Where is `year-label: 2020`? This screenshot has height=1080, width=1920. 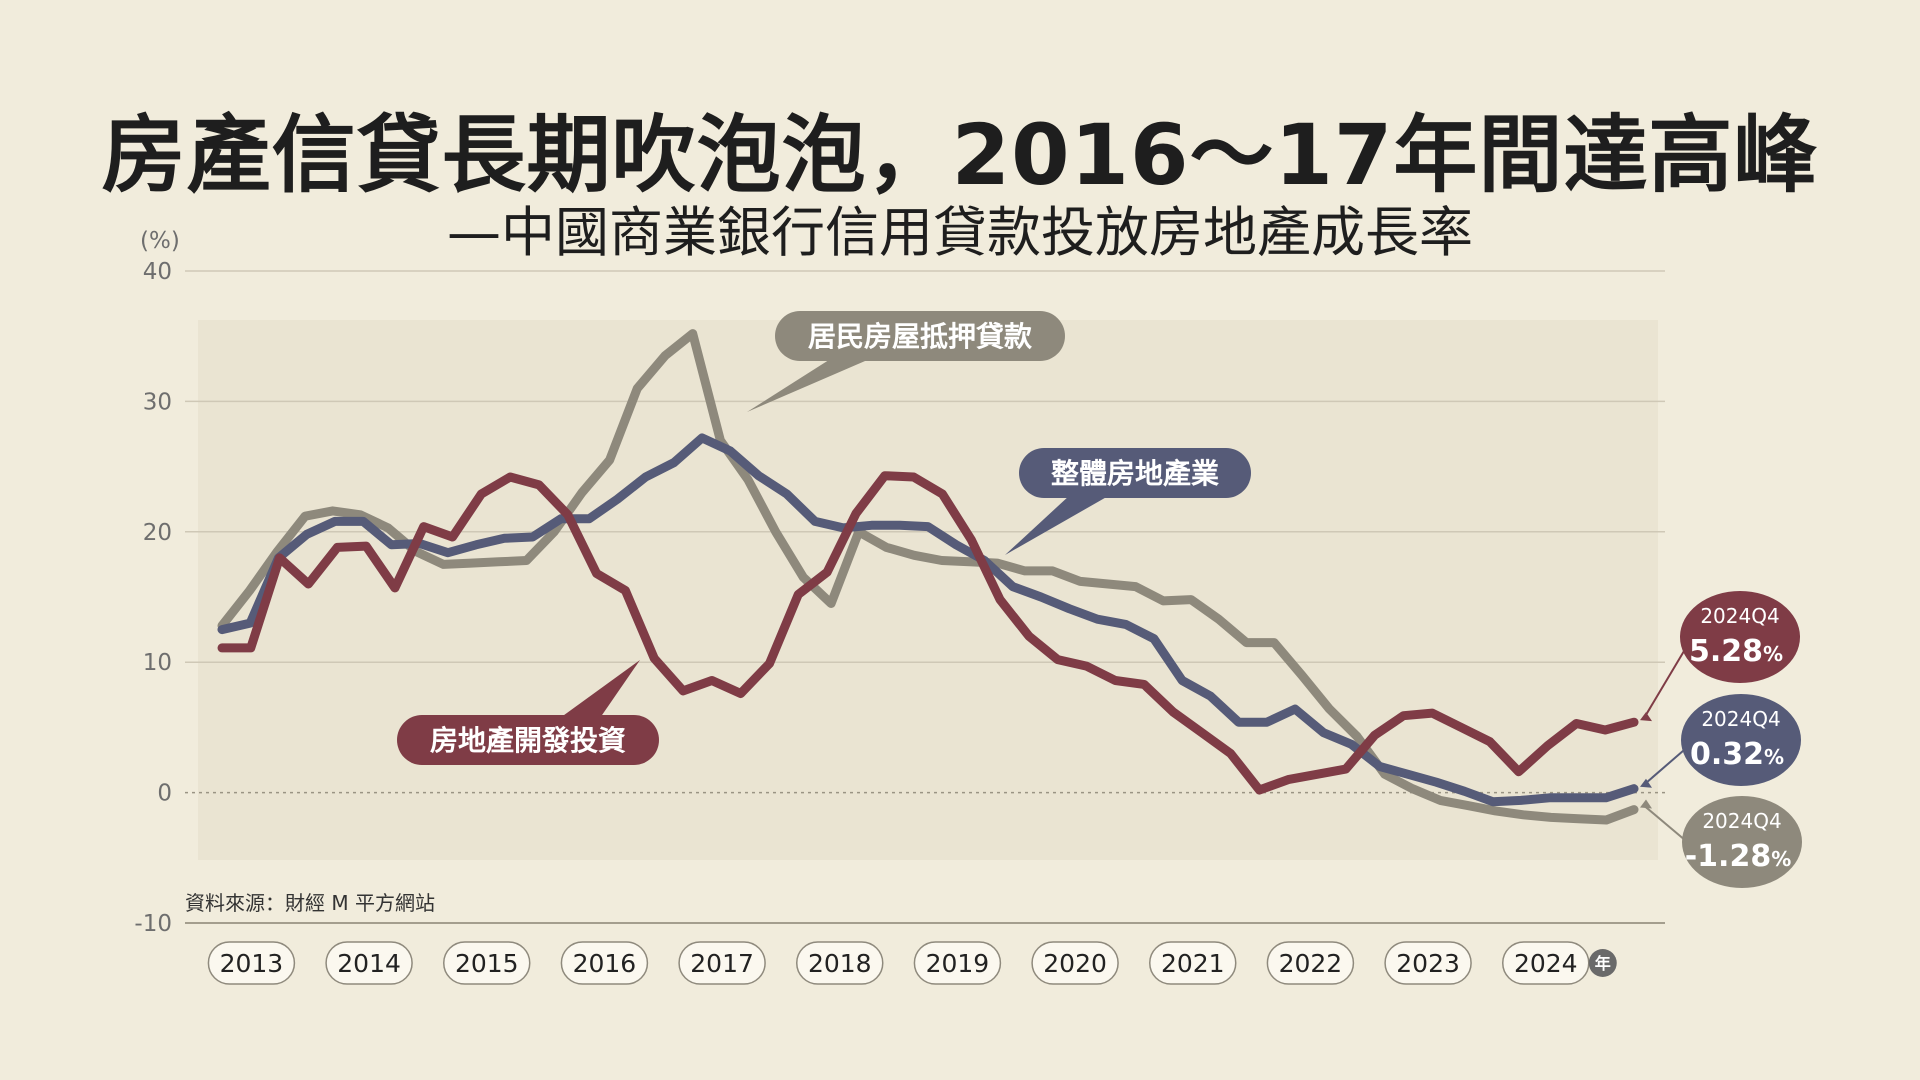 year-label: 2020 is located at coordinates (1075, 963).